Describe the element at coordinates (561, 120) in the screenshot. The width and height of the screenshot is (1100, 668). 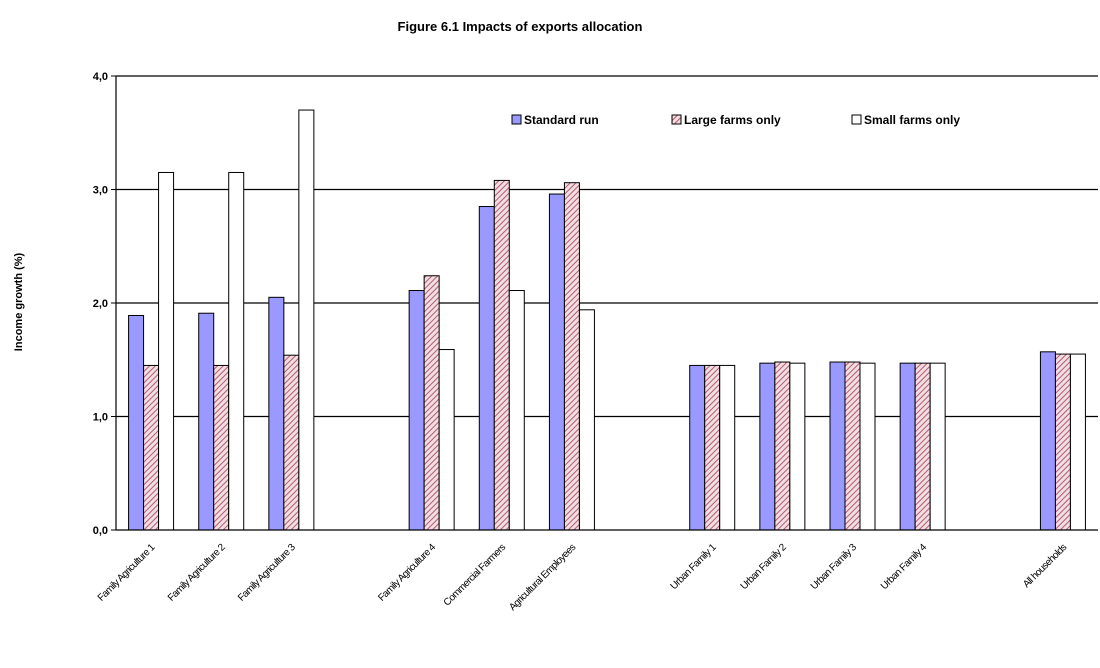
I see `legend-label-0: Standard run` at that location.